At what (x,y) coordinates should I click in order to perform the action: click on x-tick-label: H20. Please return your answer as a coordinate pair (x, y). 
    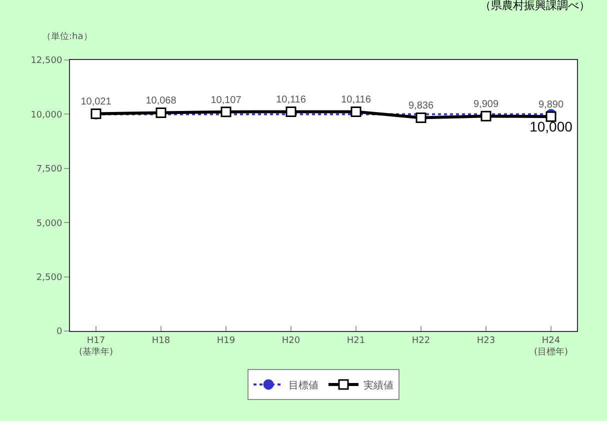
    Looking at the image, I should click on (291, 341).